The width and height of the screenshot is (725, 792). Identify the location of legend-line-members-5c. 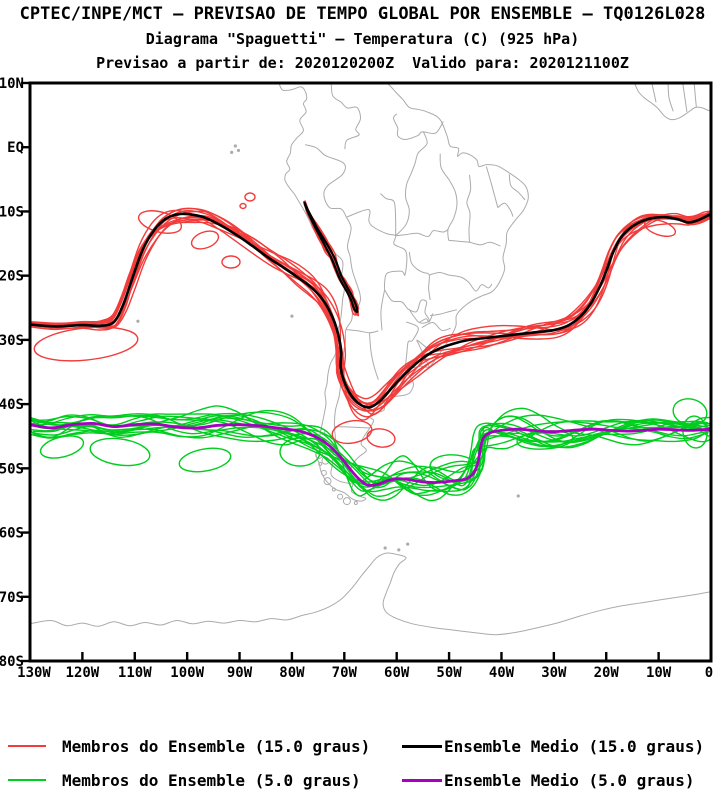
(27, 780).